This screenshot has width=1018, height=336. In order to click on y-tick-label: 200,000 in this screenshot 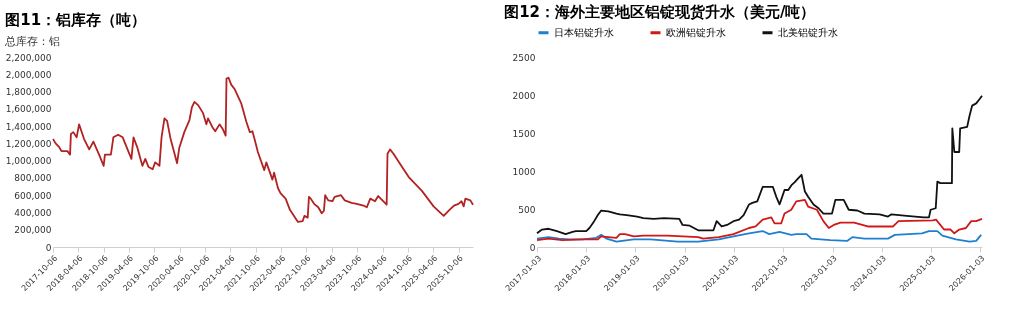, I will do `click(33, 230)`.